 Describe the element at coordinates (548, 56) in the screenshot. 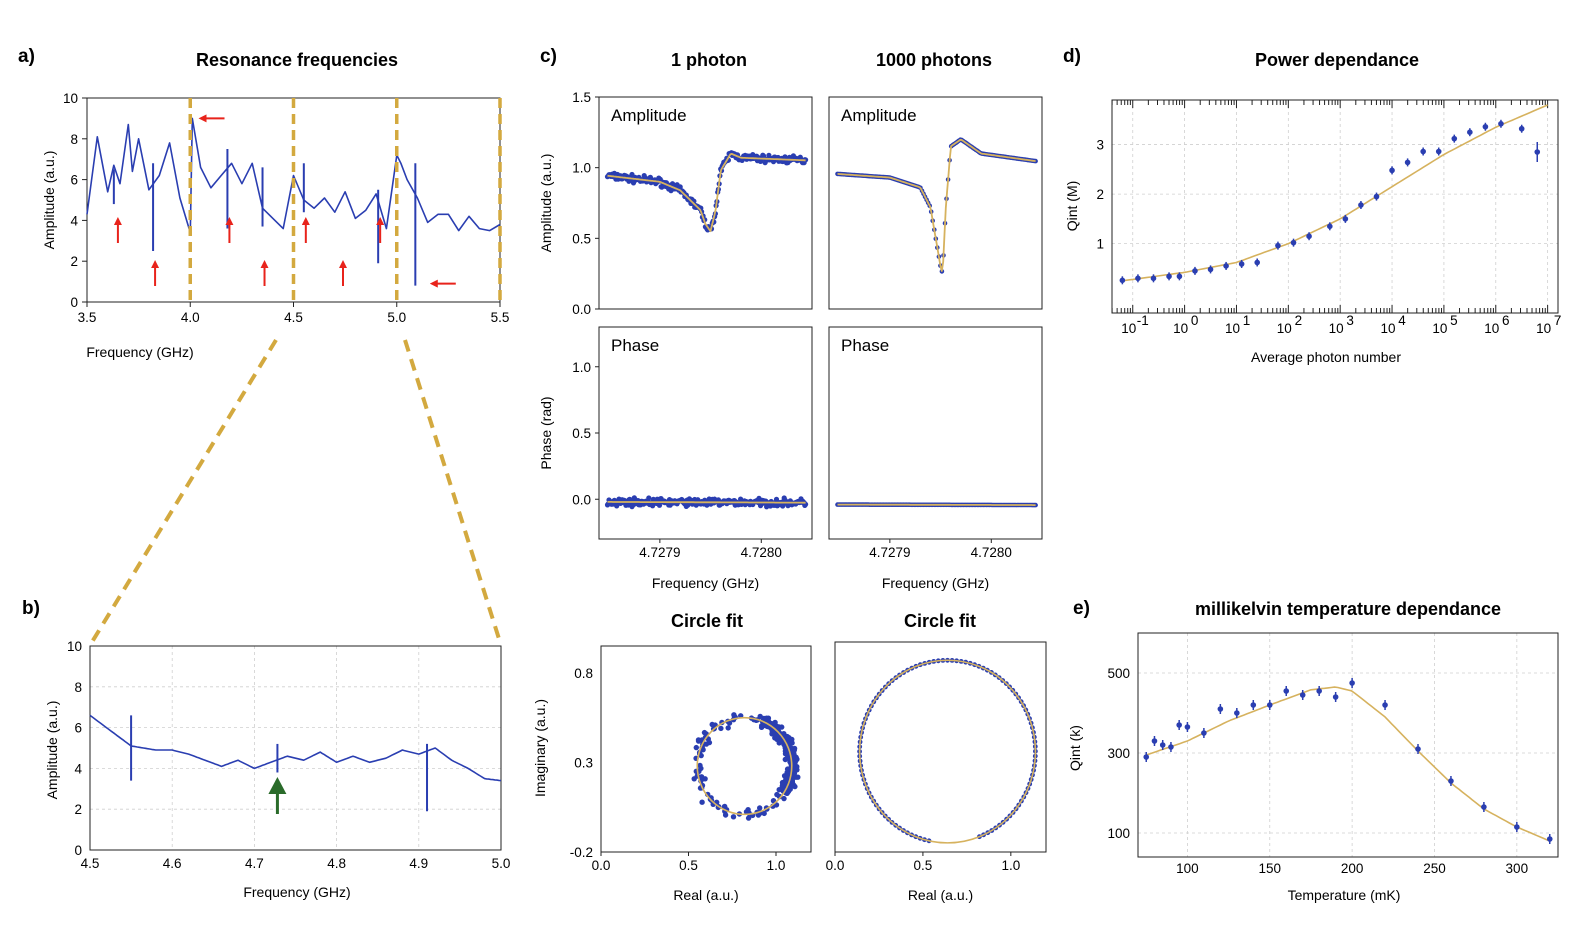

I see `panel-label-c: c)` at that location.